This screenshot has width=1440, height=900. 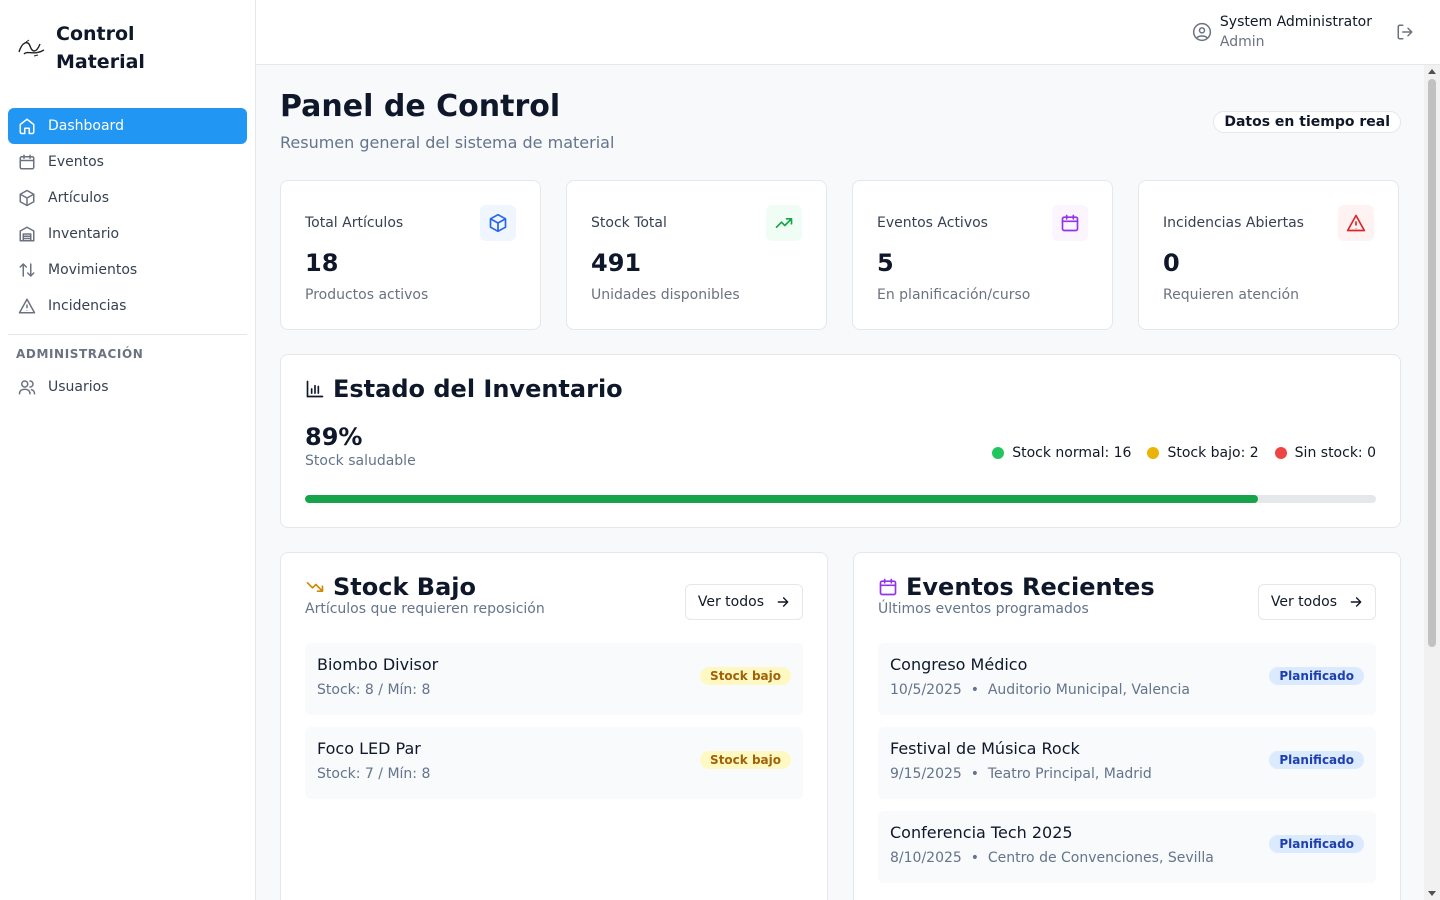 I want to click on item-stock: Stock: 8 / Mín: 8, so click(x=374, y=690).